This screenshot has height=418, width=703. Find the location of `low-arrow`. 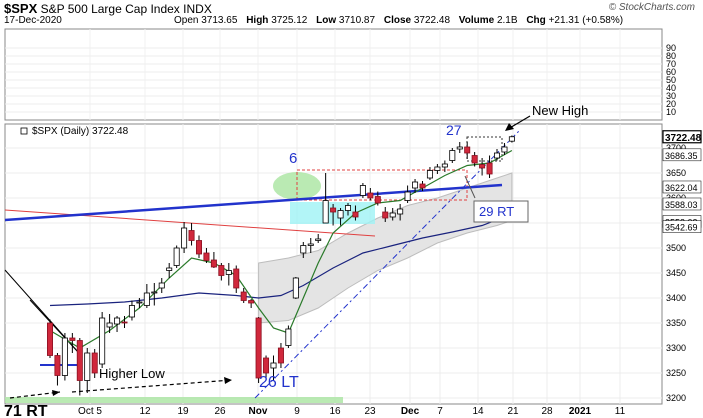

low-arrow is located at coordinates (35, 395).